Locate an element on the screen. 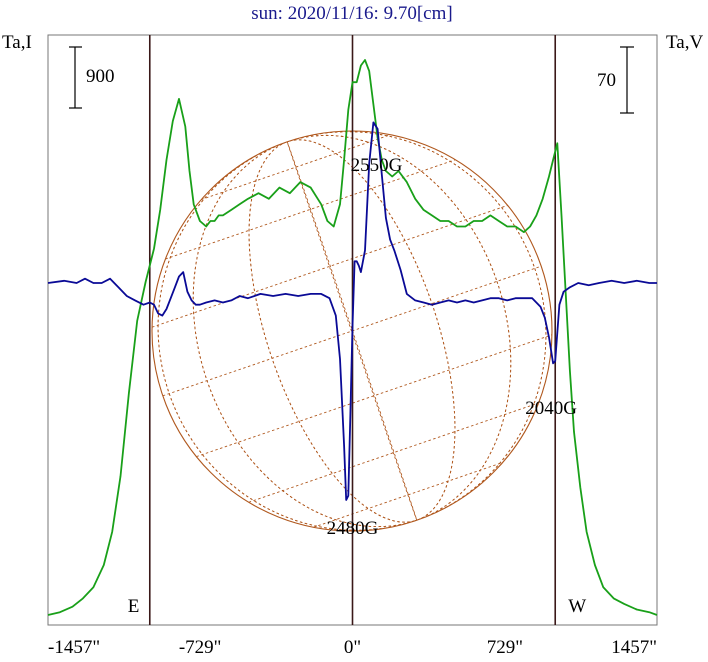  x-axis-ticks: -1457" -729" 0" 729" 1457" is located at coordinates (352, 647).